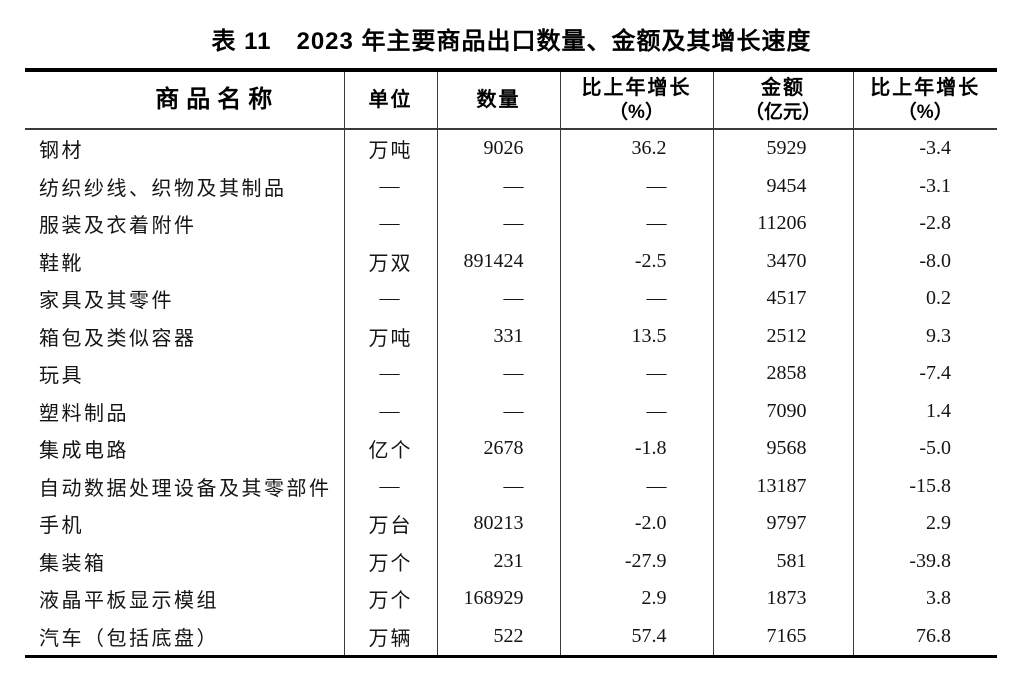 The width and height of the screenshot is (1023, 685). What do you see at coordinates (185, 524) in the screenshot?
I see `cell-product-name: 手机` at bounding box center [185, 524].